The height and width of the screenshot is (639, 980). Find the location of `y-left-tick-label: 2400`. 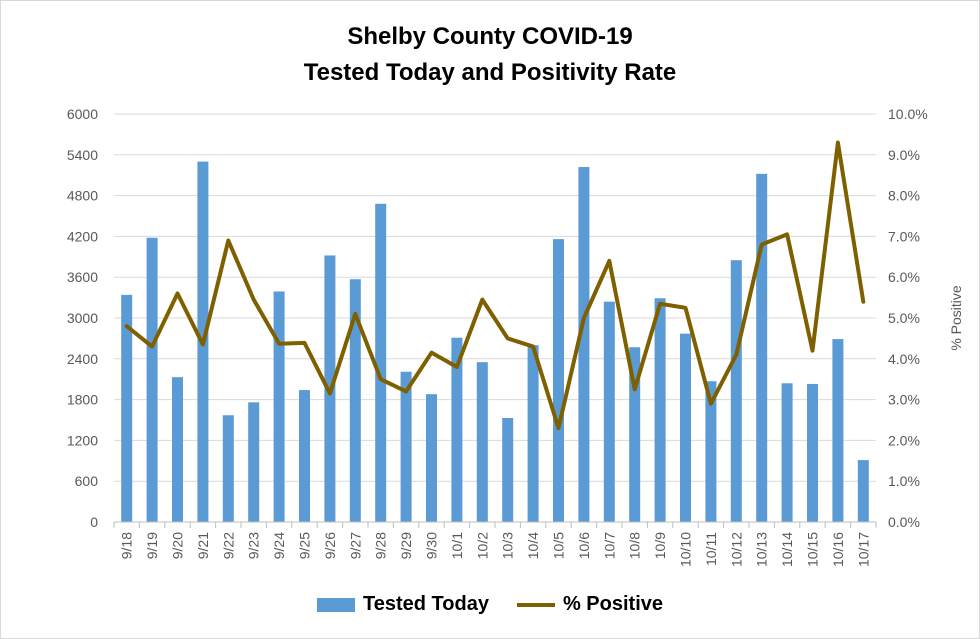

y-left-tick-label: 2400 is located at coordinates (82, 359).